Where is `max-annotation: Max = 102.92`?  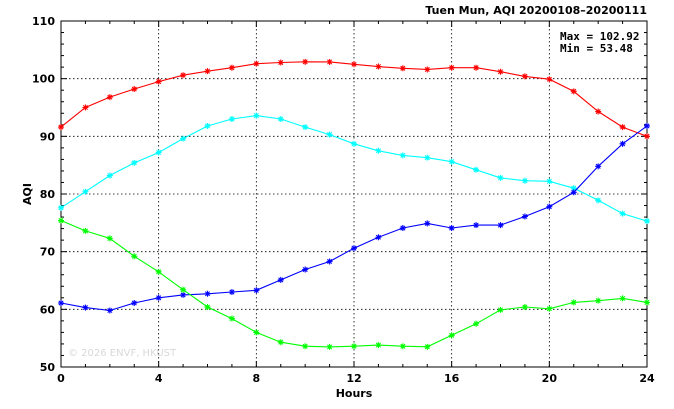
max-annotation: Max = 102.92 is located at coordinates (599, 36).